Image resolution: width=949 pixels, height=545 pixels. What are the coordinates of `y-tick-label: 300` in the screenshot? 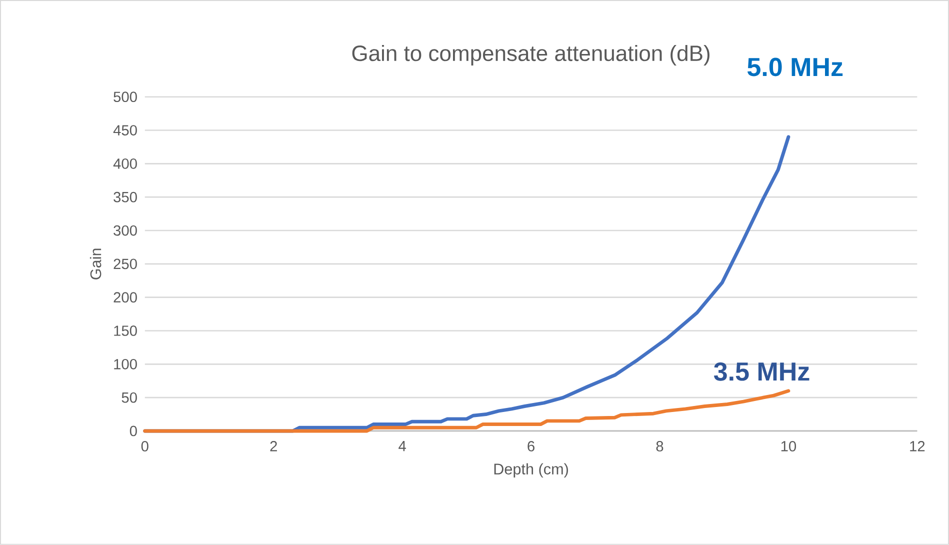 It's located at (125, 230).